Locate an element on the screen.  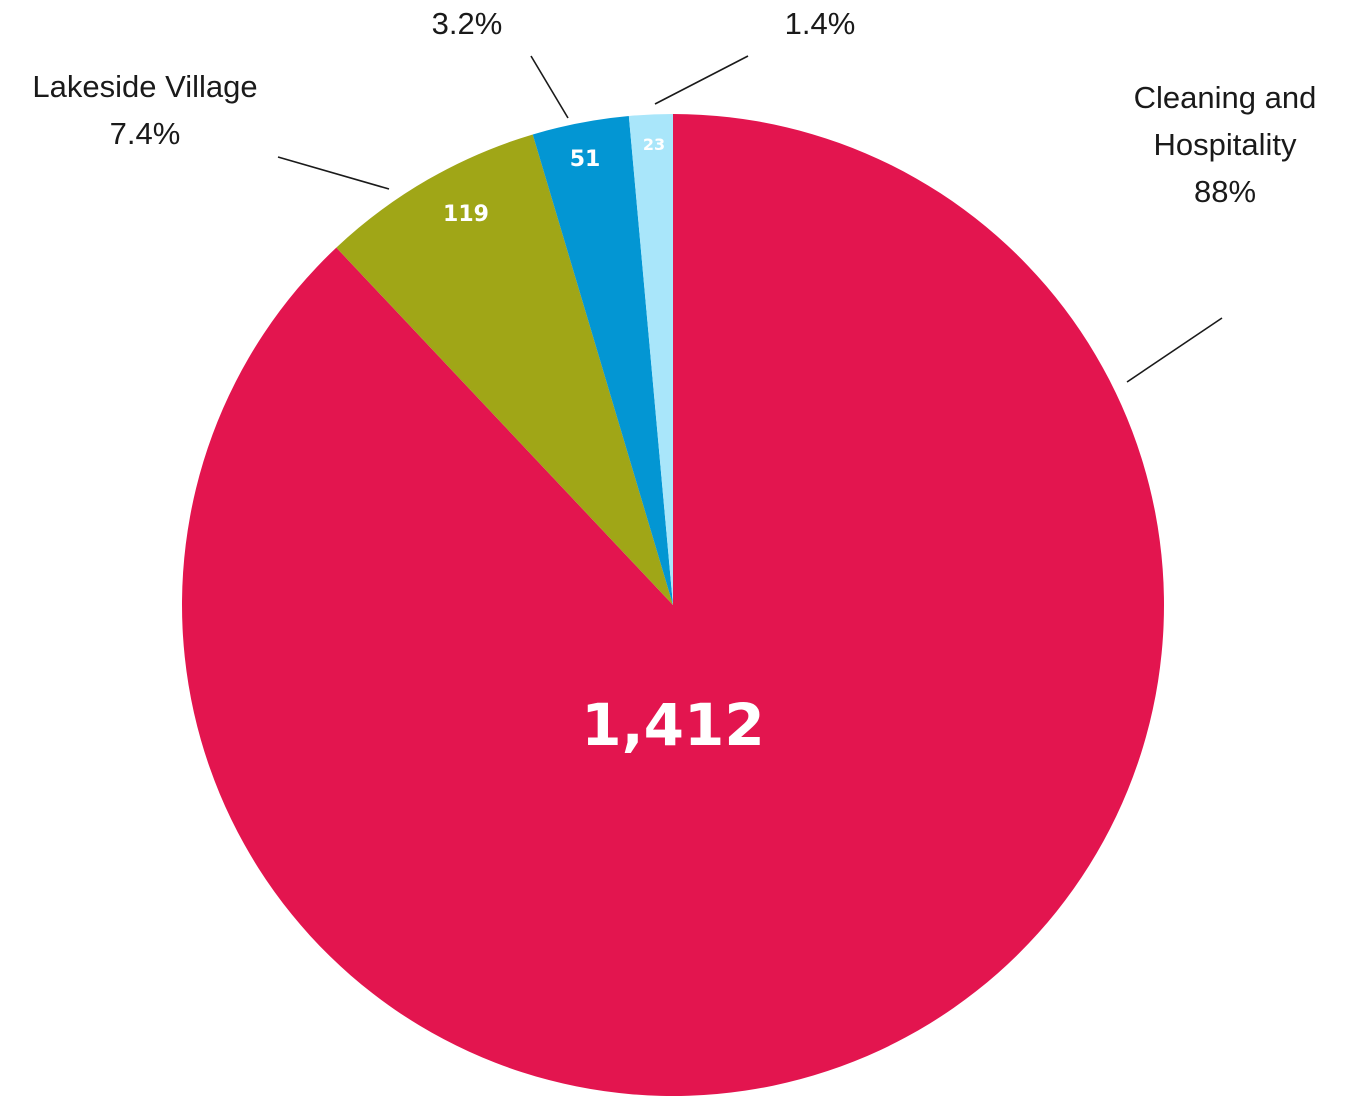
slice-percent-label-2: 3.2% is located at coordinates (467, 23).